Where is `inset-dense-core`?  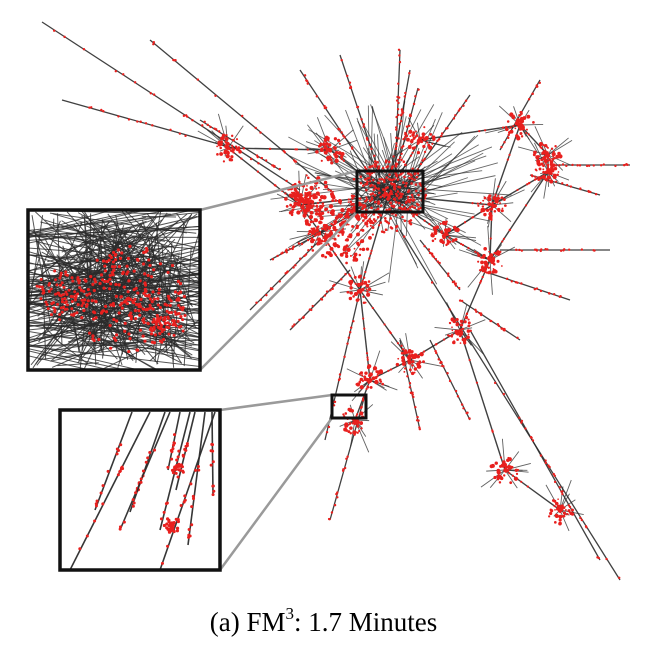 inset-dense-core is located at coordinates (114, 290).